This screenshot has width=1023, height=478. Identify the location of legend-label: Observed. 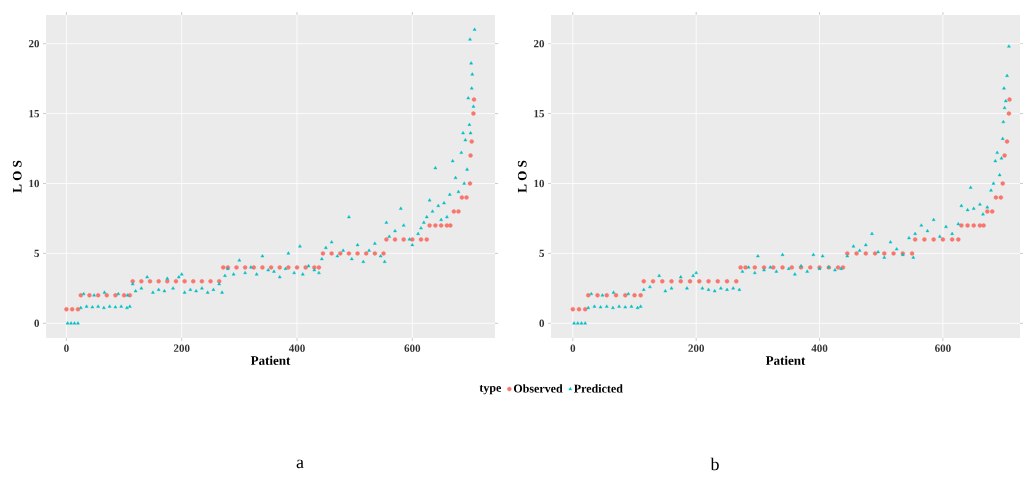
(538, 388).